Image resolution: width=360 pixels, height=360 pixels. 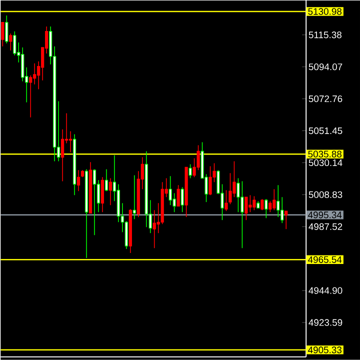 I want to click on y-tick-label: 5008.83, so click(x=325, y=194).